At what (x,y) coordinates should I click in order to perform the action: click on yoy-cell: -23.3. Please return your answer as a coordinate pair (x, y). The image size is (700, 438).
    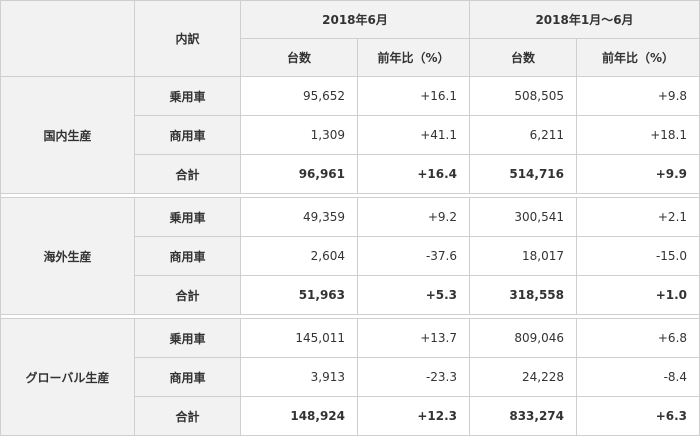
    Looking at the image, I should click on (413, 377).